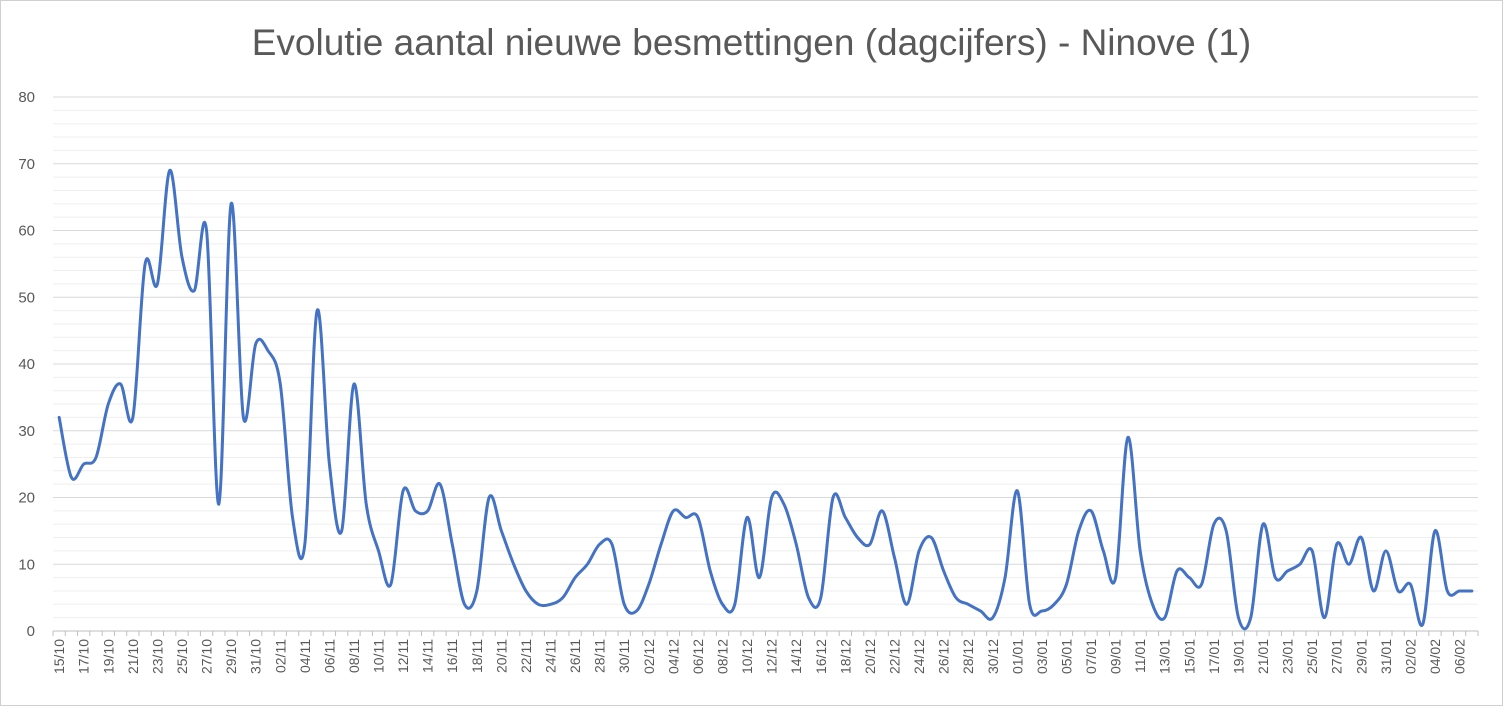  What do you see at coordinates (1214, 656) in the screenshot?
I see `x-tick-label: 17/01` at bounding box center [1214, 656].